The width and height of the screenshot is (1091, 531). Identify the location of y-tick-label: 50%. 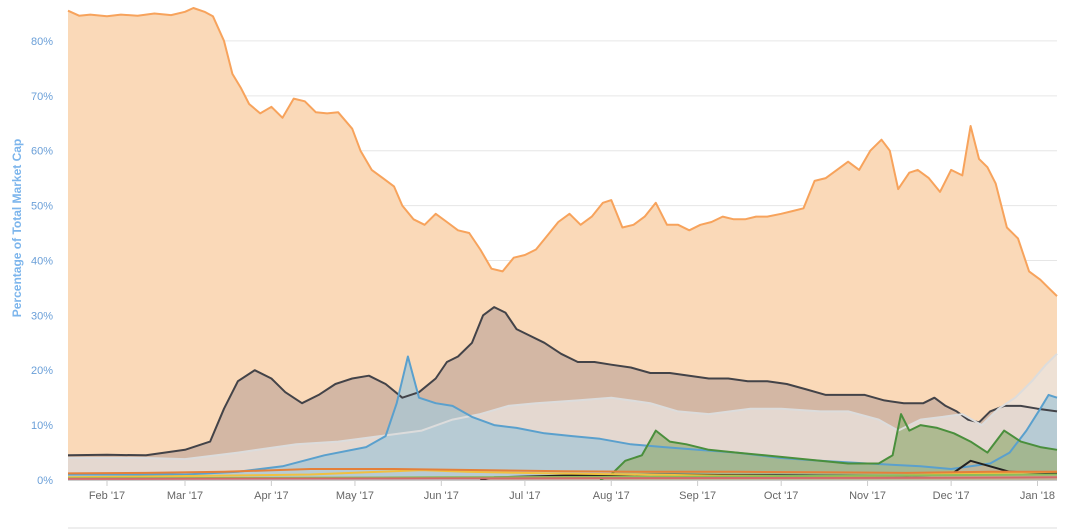
(42, 207).